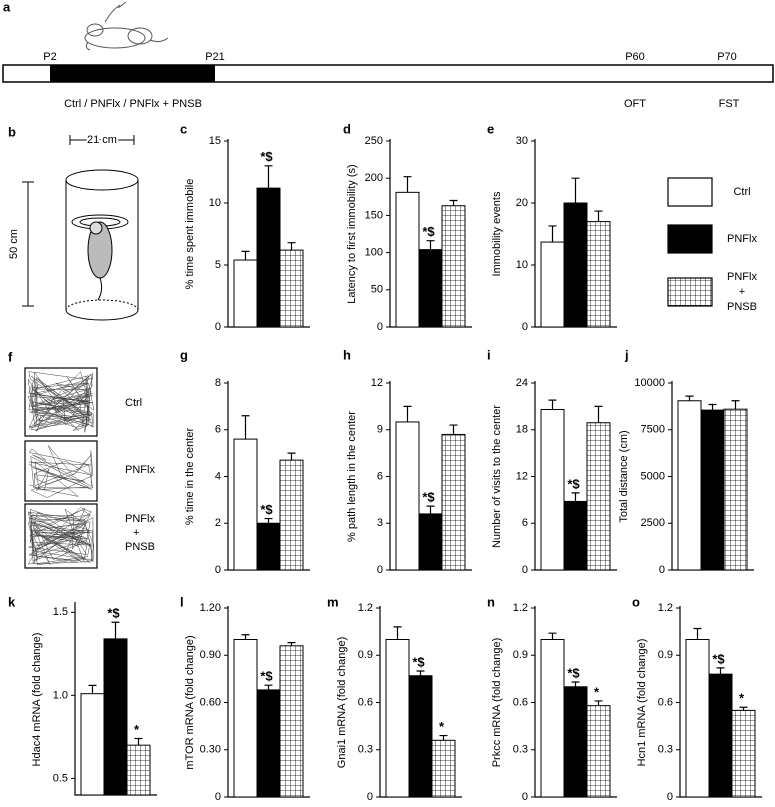  Describe the element at coordinates (380, 430) in the screenshot. I see `y-tick-label: 9` at that location.